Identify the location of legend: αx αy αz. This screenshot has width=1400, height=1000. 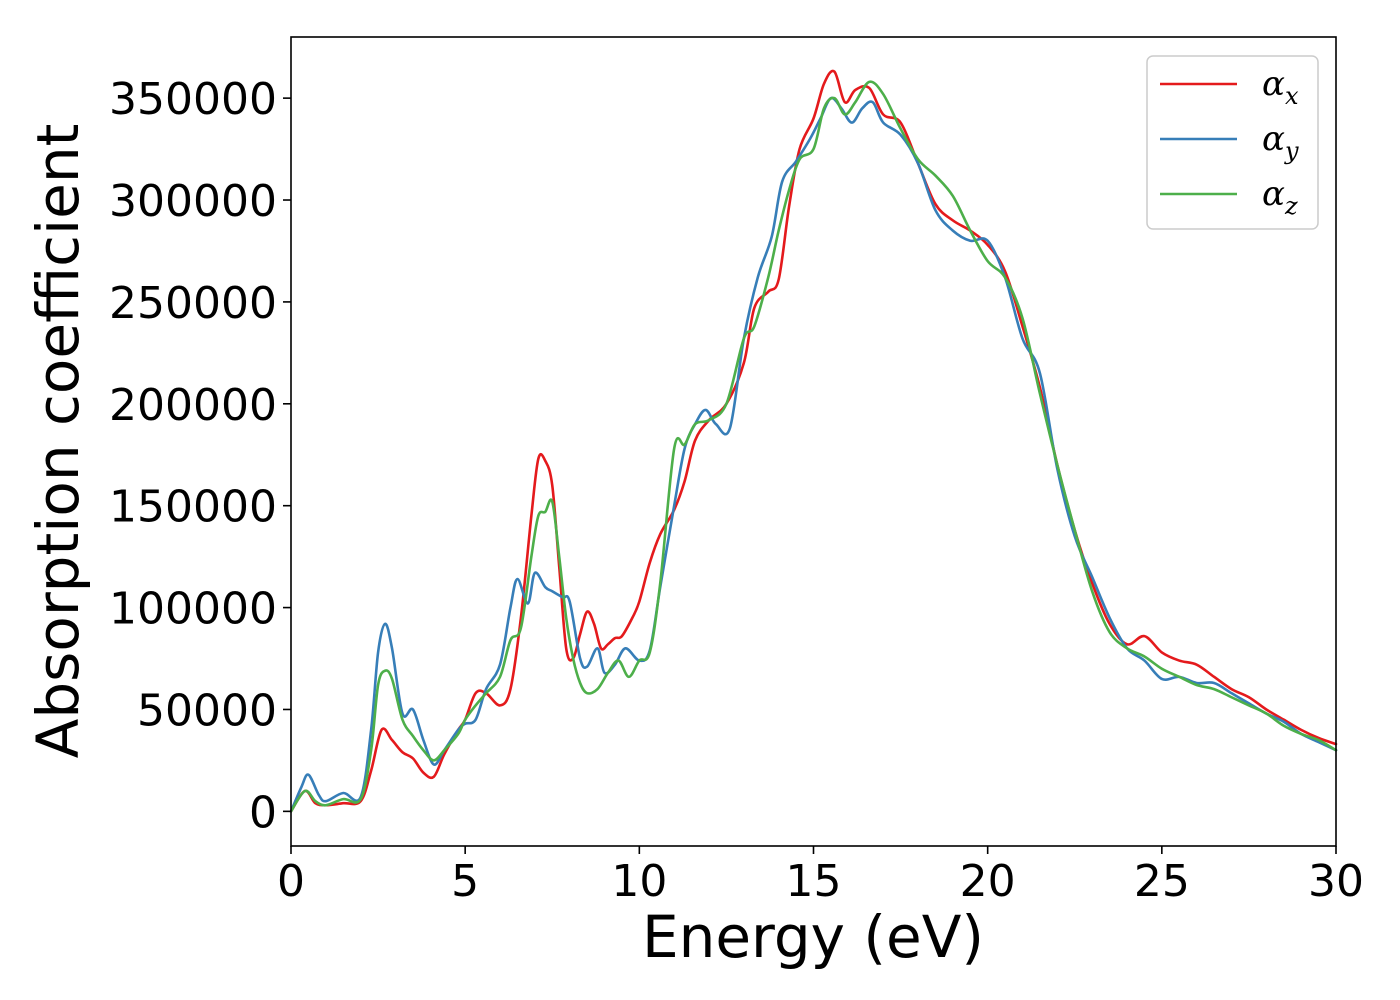
(1232, 142).